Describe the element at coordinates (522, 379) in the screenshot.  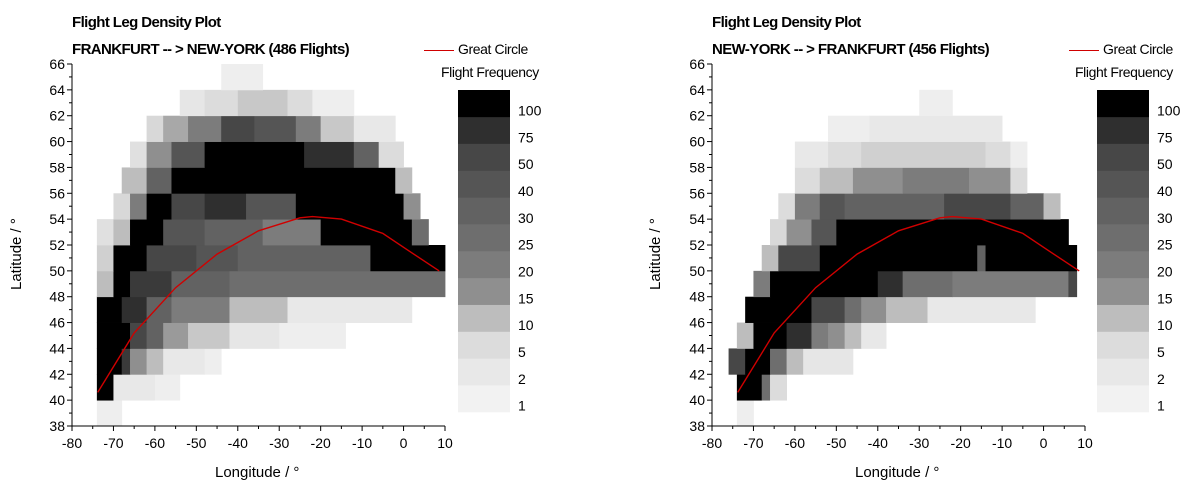
I see `color-scale-label: 2` at that location.